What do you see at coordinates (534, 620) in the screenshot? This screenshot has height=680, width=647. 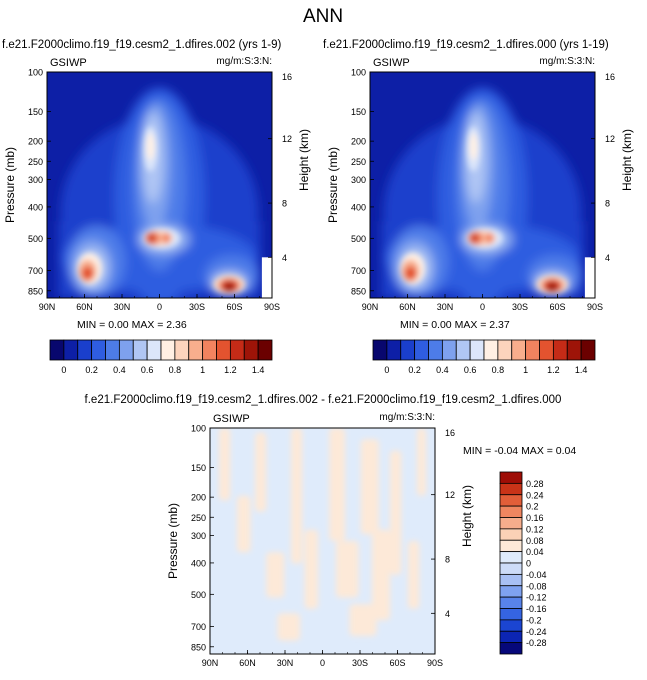 I see `colorbar-label: -0.2` at bounding box center [534, 620].